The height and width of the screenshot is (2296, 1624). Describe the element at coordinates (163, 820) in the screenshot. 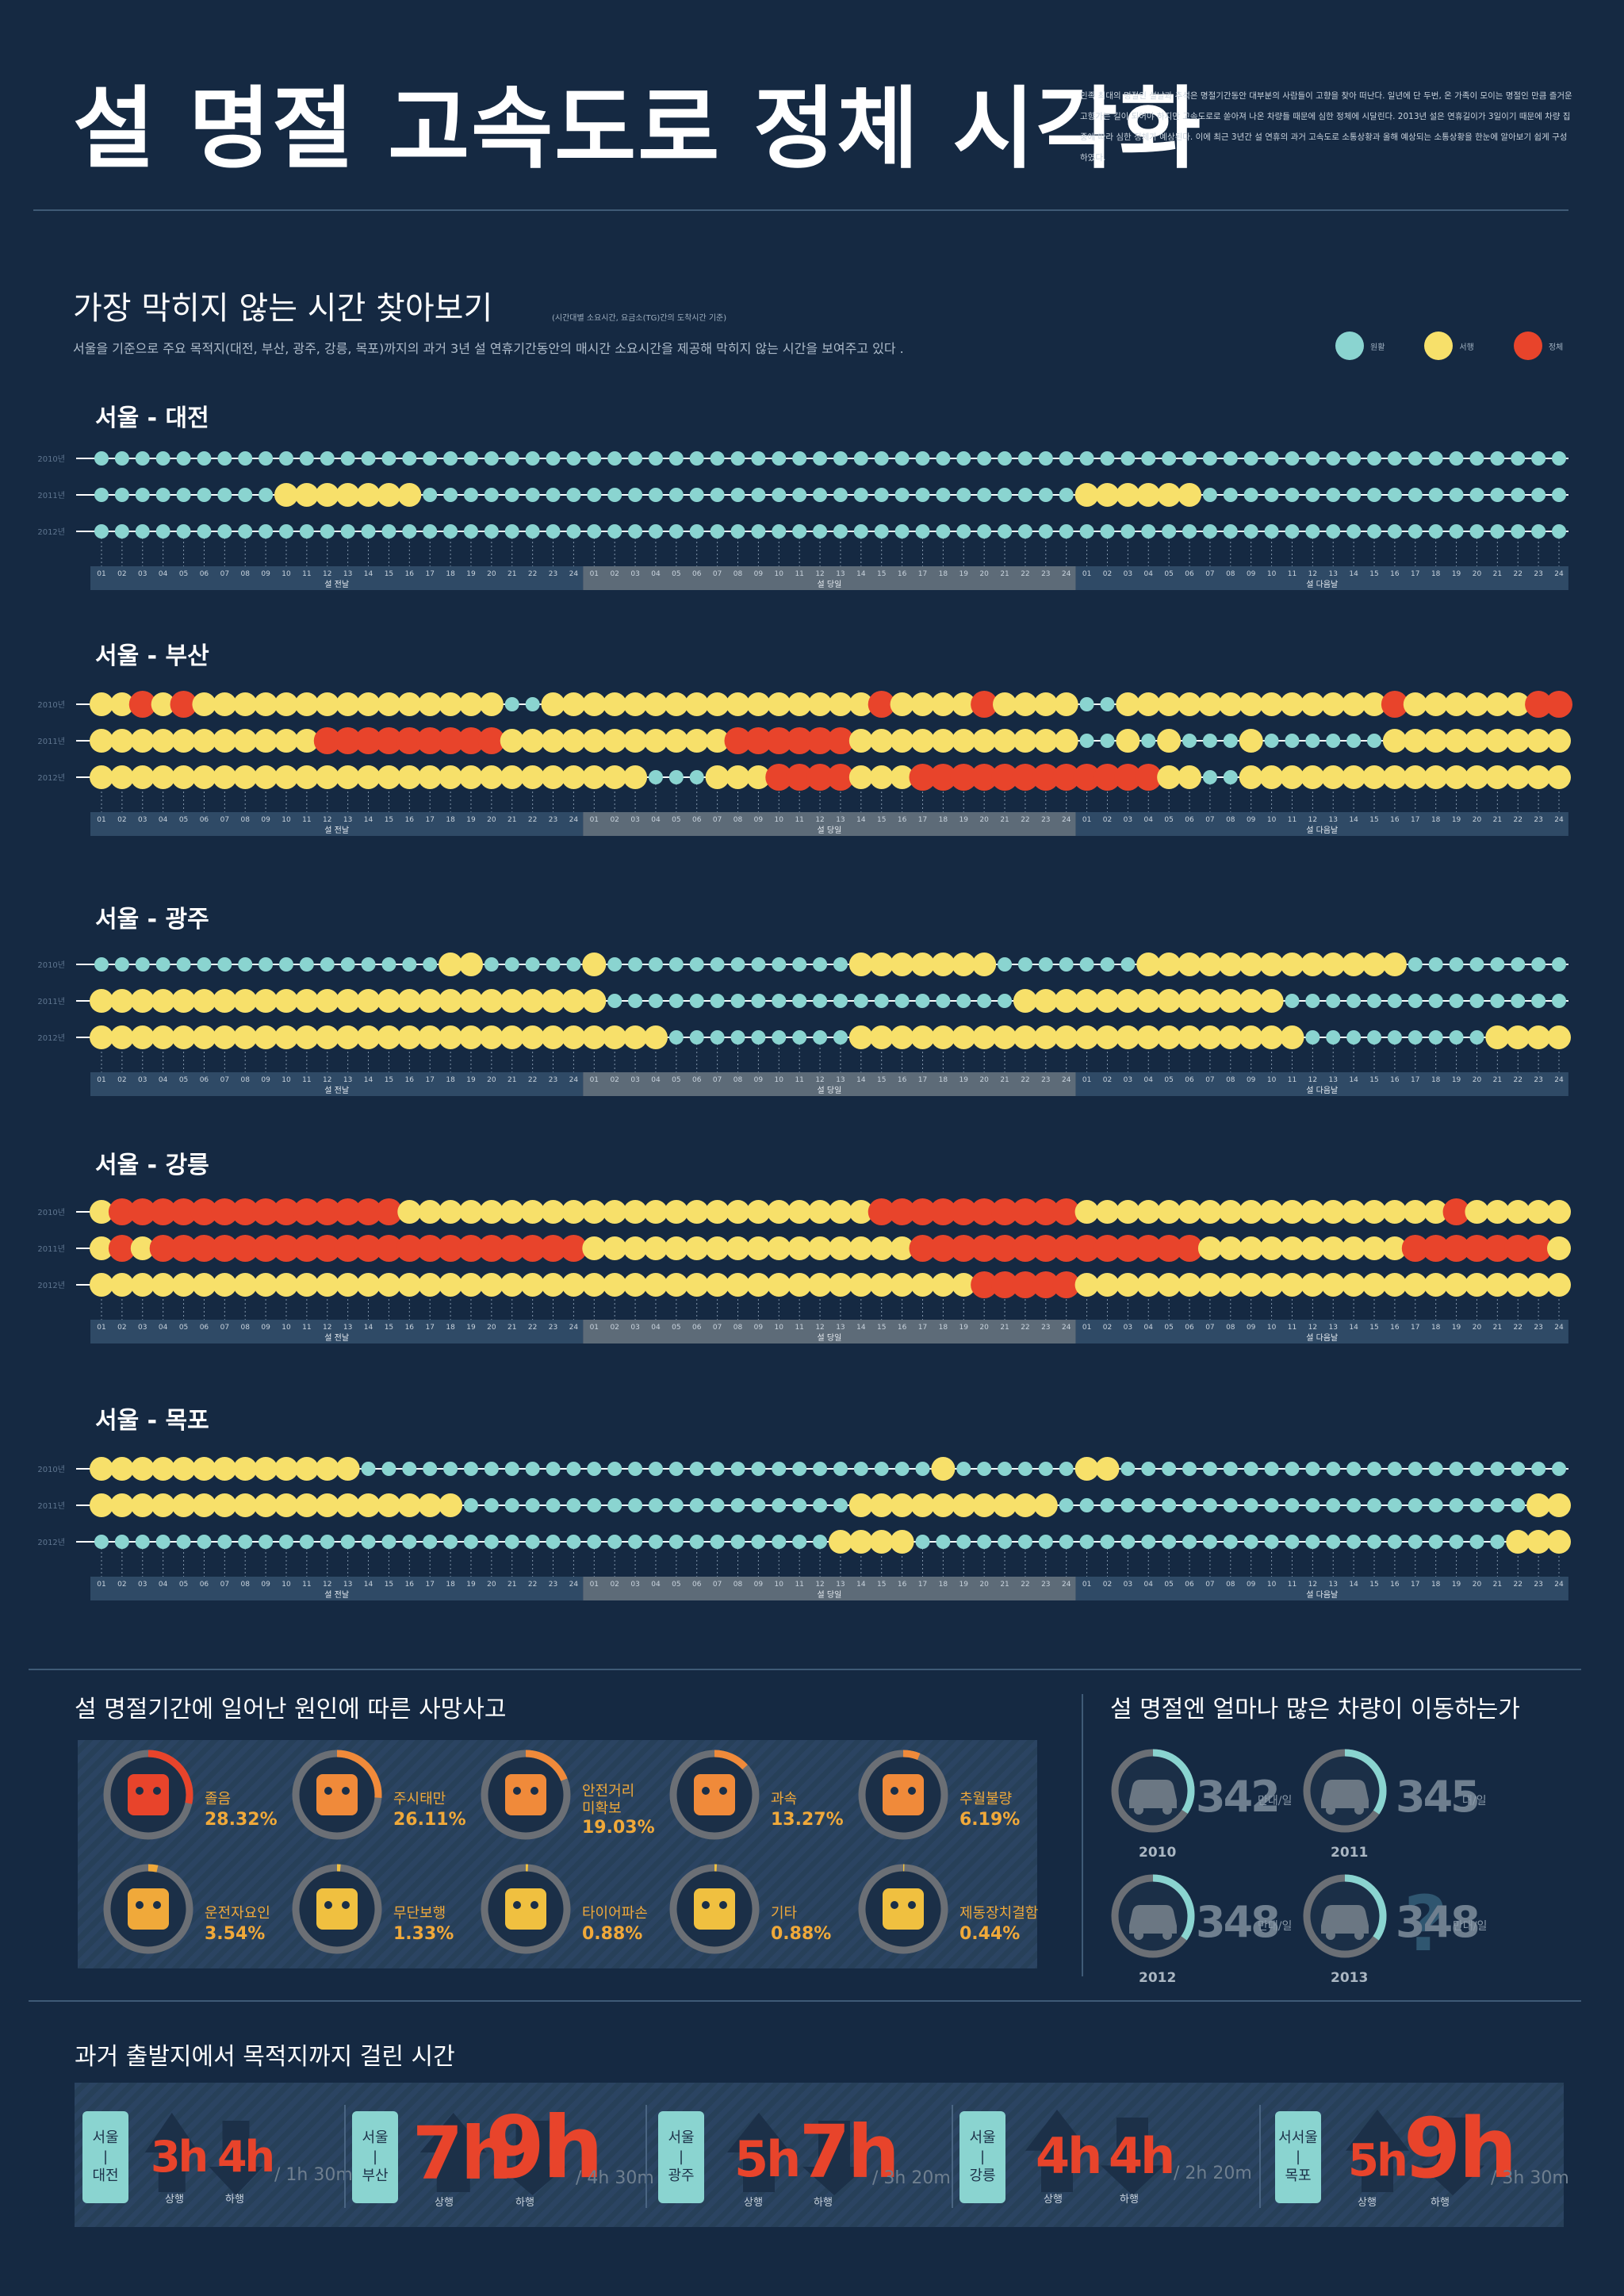

I see `hour-tick-label: 04` at that location.